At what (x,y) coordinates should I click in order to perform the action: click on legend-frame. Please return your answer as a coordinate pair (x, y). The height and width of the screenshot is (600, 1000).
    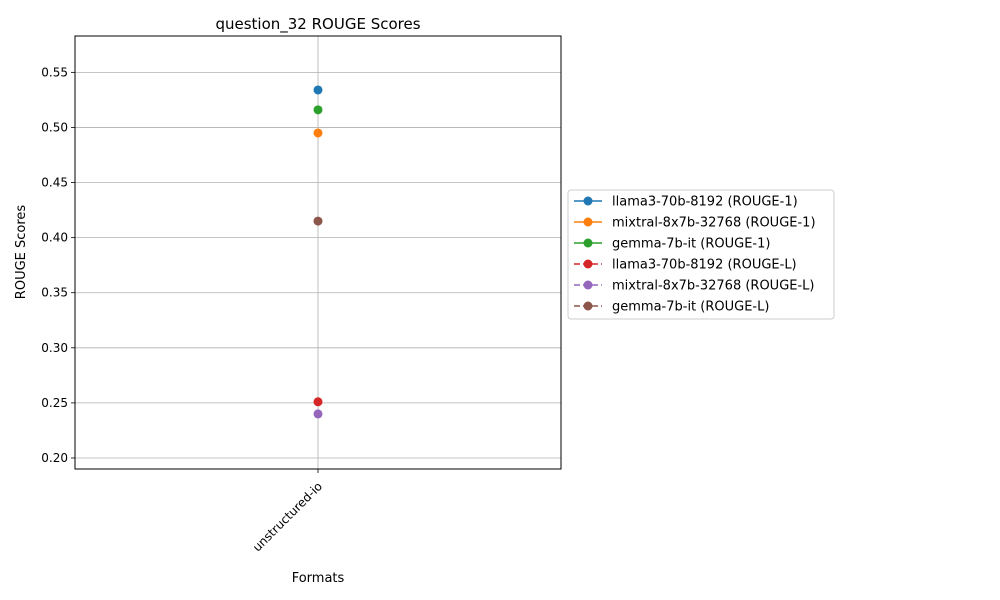
    Looking at the image, I should click on (701, 254).